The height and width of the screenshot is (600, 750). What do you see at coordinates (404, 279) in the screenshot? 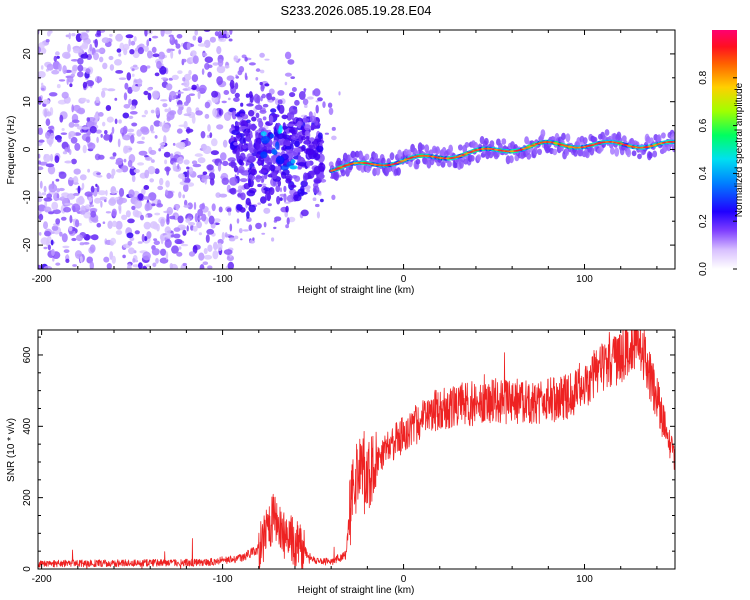
I see `spectrogram-x-tick-label: 0` at bounding box center [404, 279].